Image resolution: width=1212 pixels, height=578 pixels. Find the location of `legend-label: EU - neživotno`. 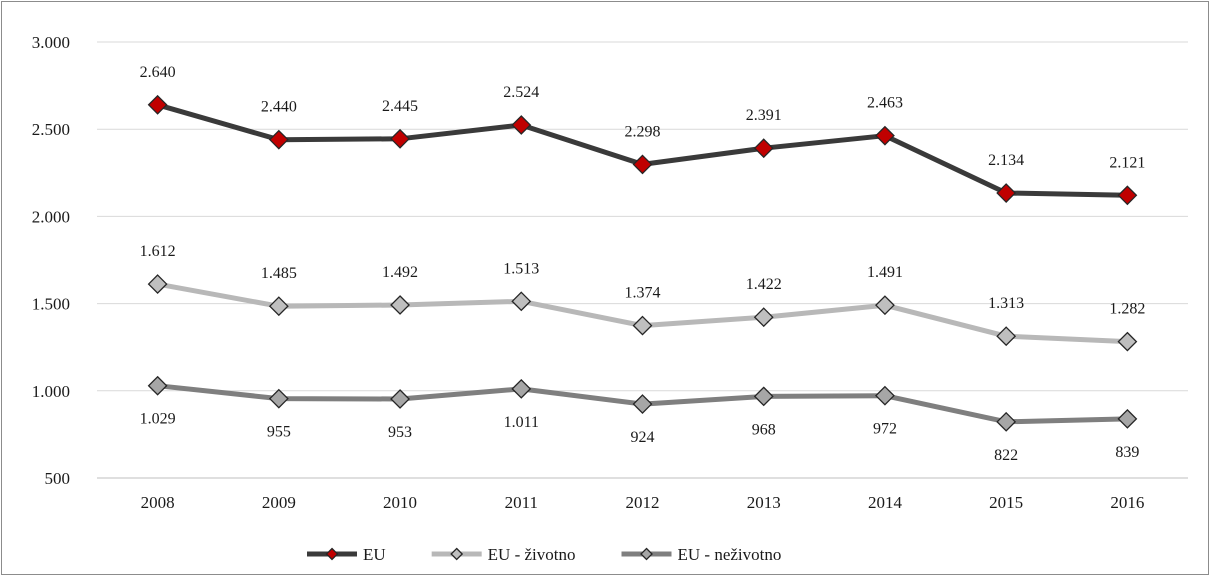

legend-label: EU - neživotno is located at coordinates (730, 554).